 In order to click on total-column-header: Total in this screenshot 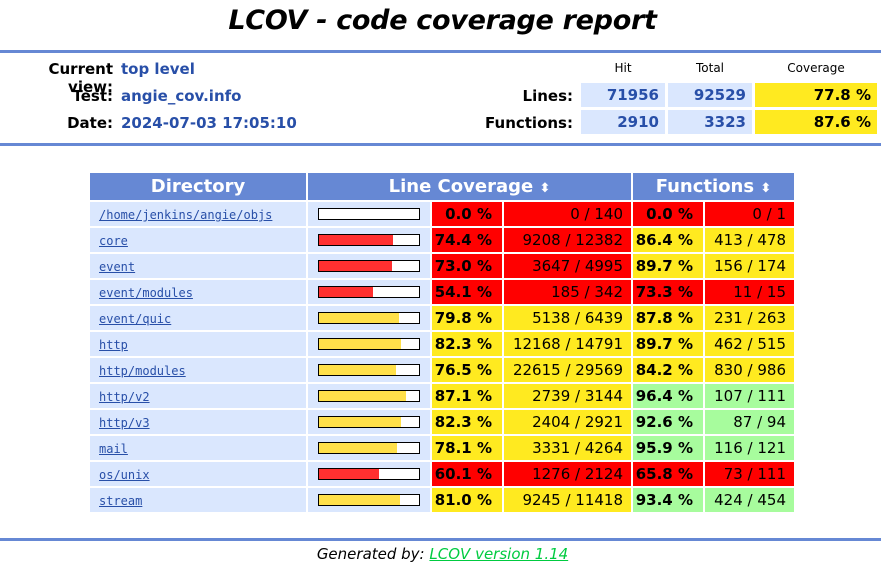, I will do `click(710, 68)`.